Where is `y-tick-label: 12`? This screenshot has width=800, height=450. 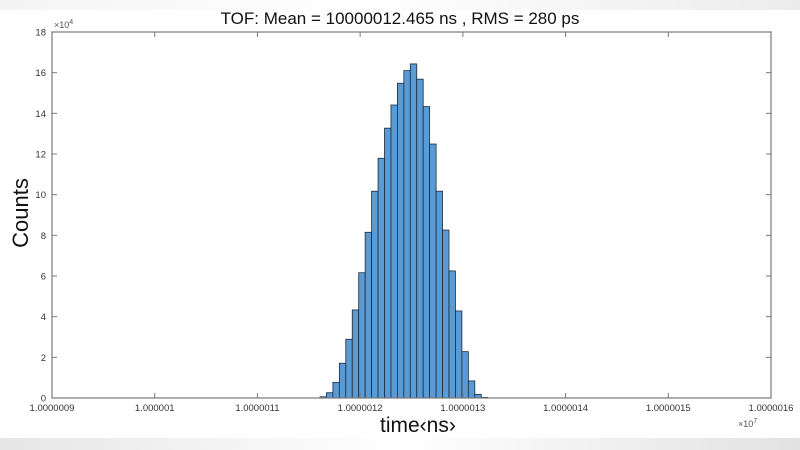 y-tick-label: 12 is located at coordinates (40, 155).